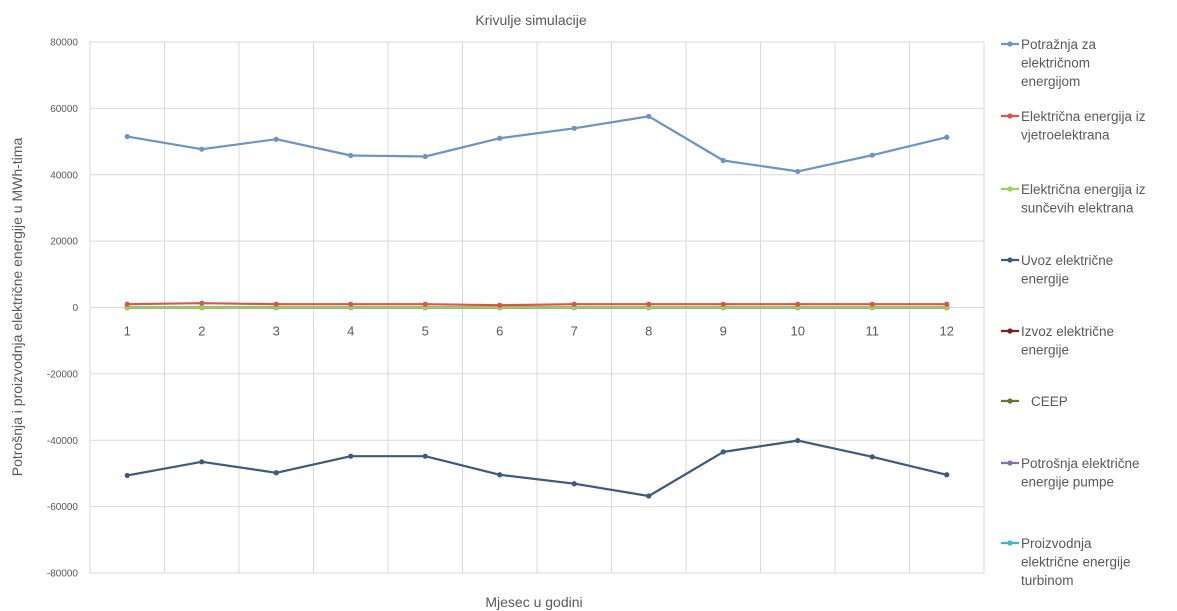 The image size is (1177, 611). I want to click on legend-label: energijom, so click(1050, 81).